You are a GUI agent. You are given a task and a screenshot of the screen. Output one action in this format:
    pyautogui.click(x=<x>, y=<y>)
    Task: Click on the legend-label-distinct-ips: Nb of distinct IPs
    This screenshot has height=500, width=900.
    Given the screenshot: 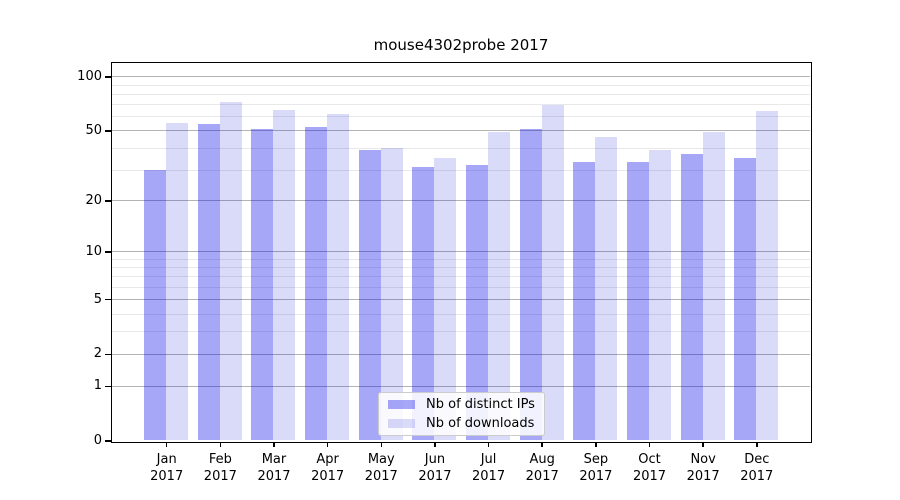 What is the action you would take?
    pyautogui.click(x=480, y=404)
    